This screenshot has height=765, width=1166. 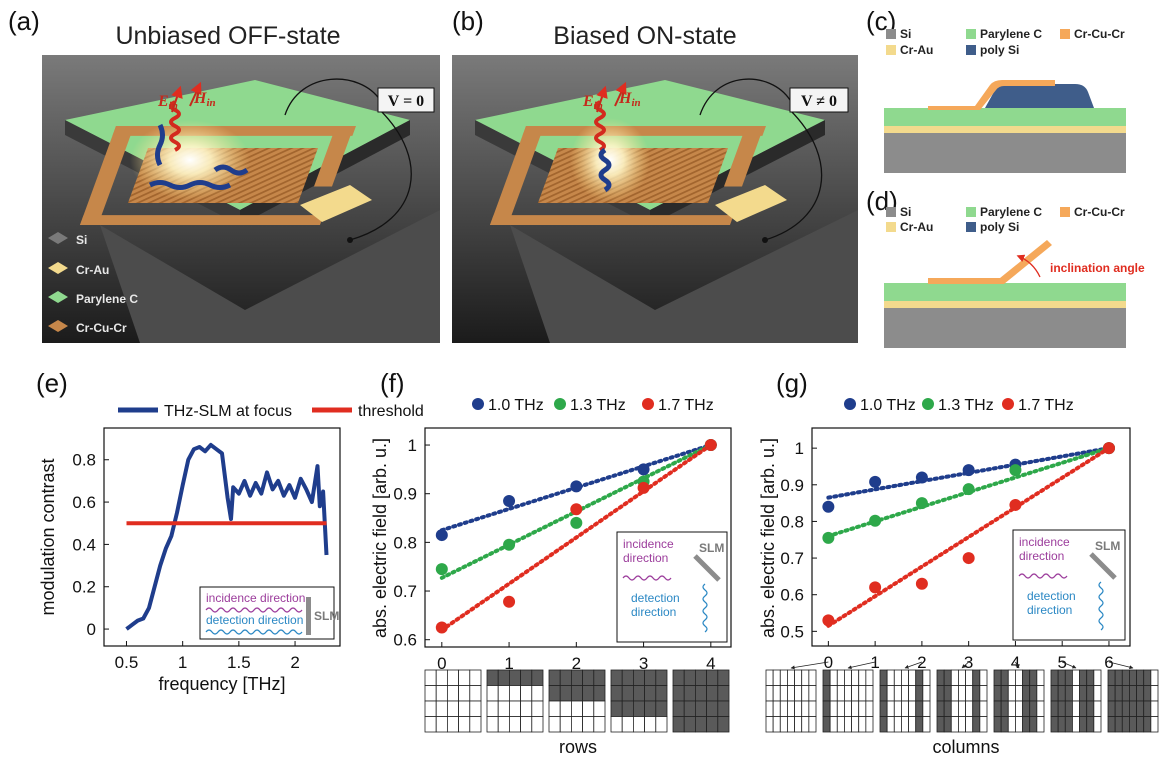 What do you see at coordinates (792, 631) in the screenshot?
I see `g-ytick-label: 0.5` at bounding box center [792, 631].